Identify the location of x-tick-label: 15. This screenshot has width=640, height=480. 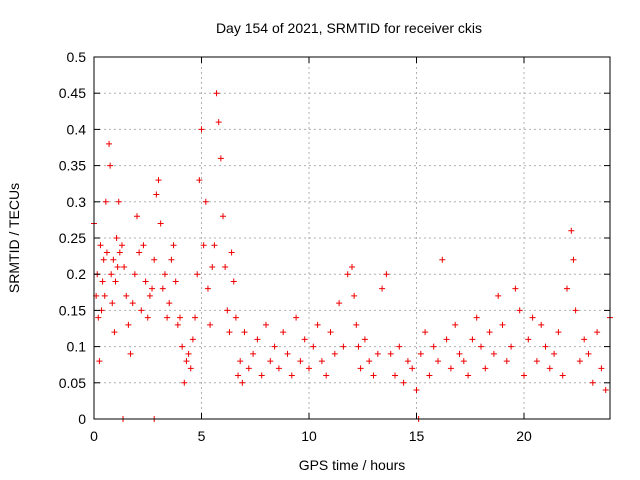
(417, 436).